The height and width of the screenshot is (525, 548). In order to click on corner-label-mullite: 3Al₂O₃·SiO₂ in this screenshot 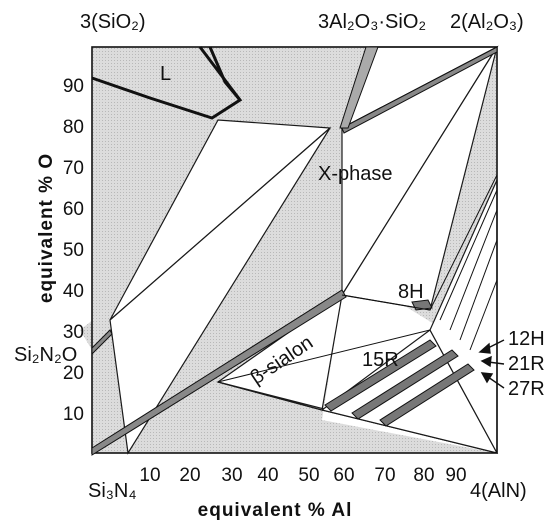, I will do `click(372, 22)`.